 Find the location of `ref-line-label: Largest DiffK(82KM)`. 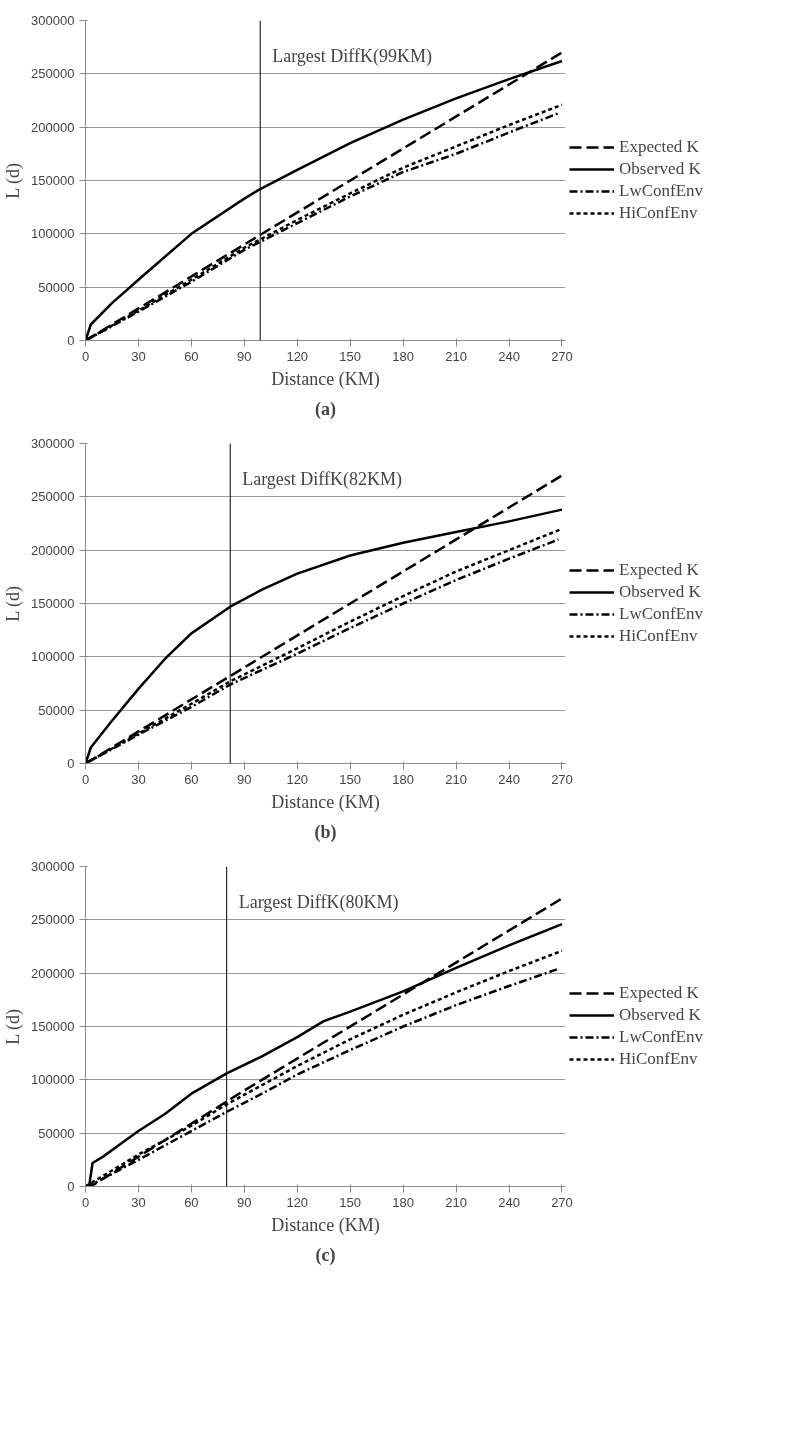

ref-line-label: Largest DiffK(82KM) is located at coordinates (322, 479).